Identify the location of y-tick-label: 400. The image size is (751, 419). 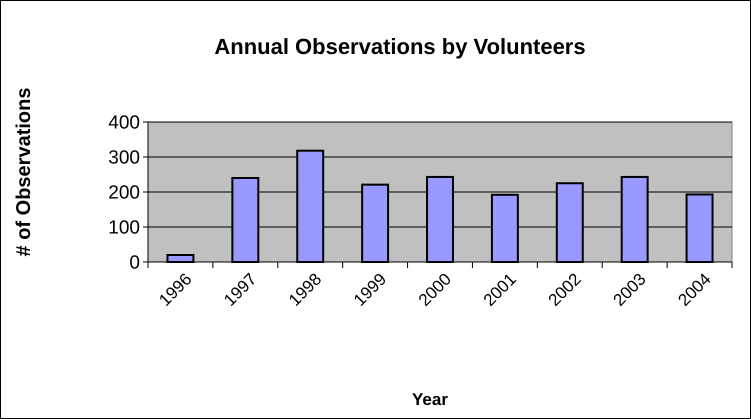
(124, 123).